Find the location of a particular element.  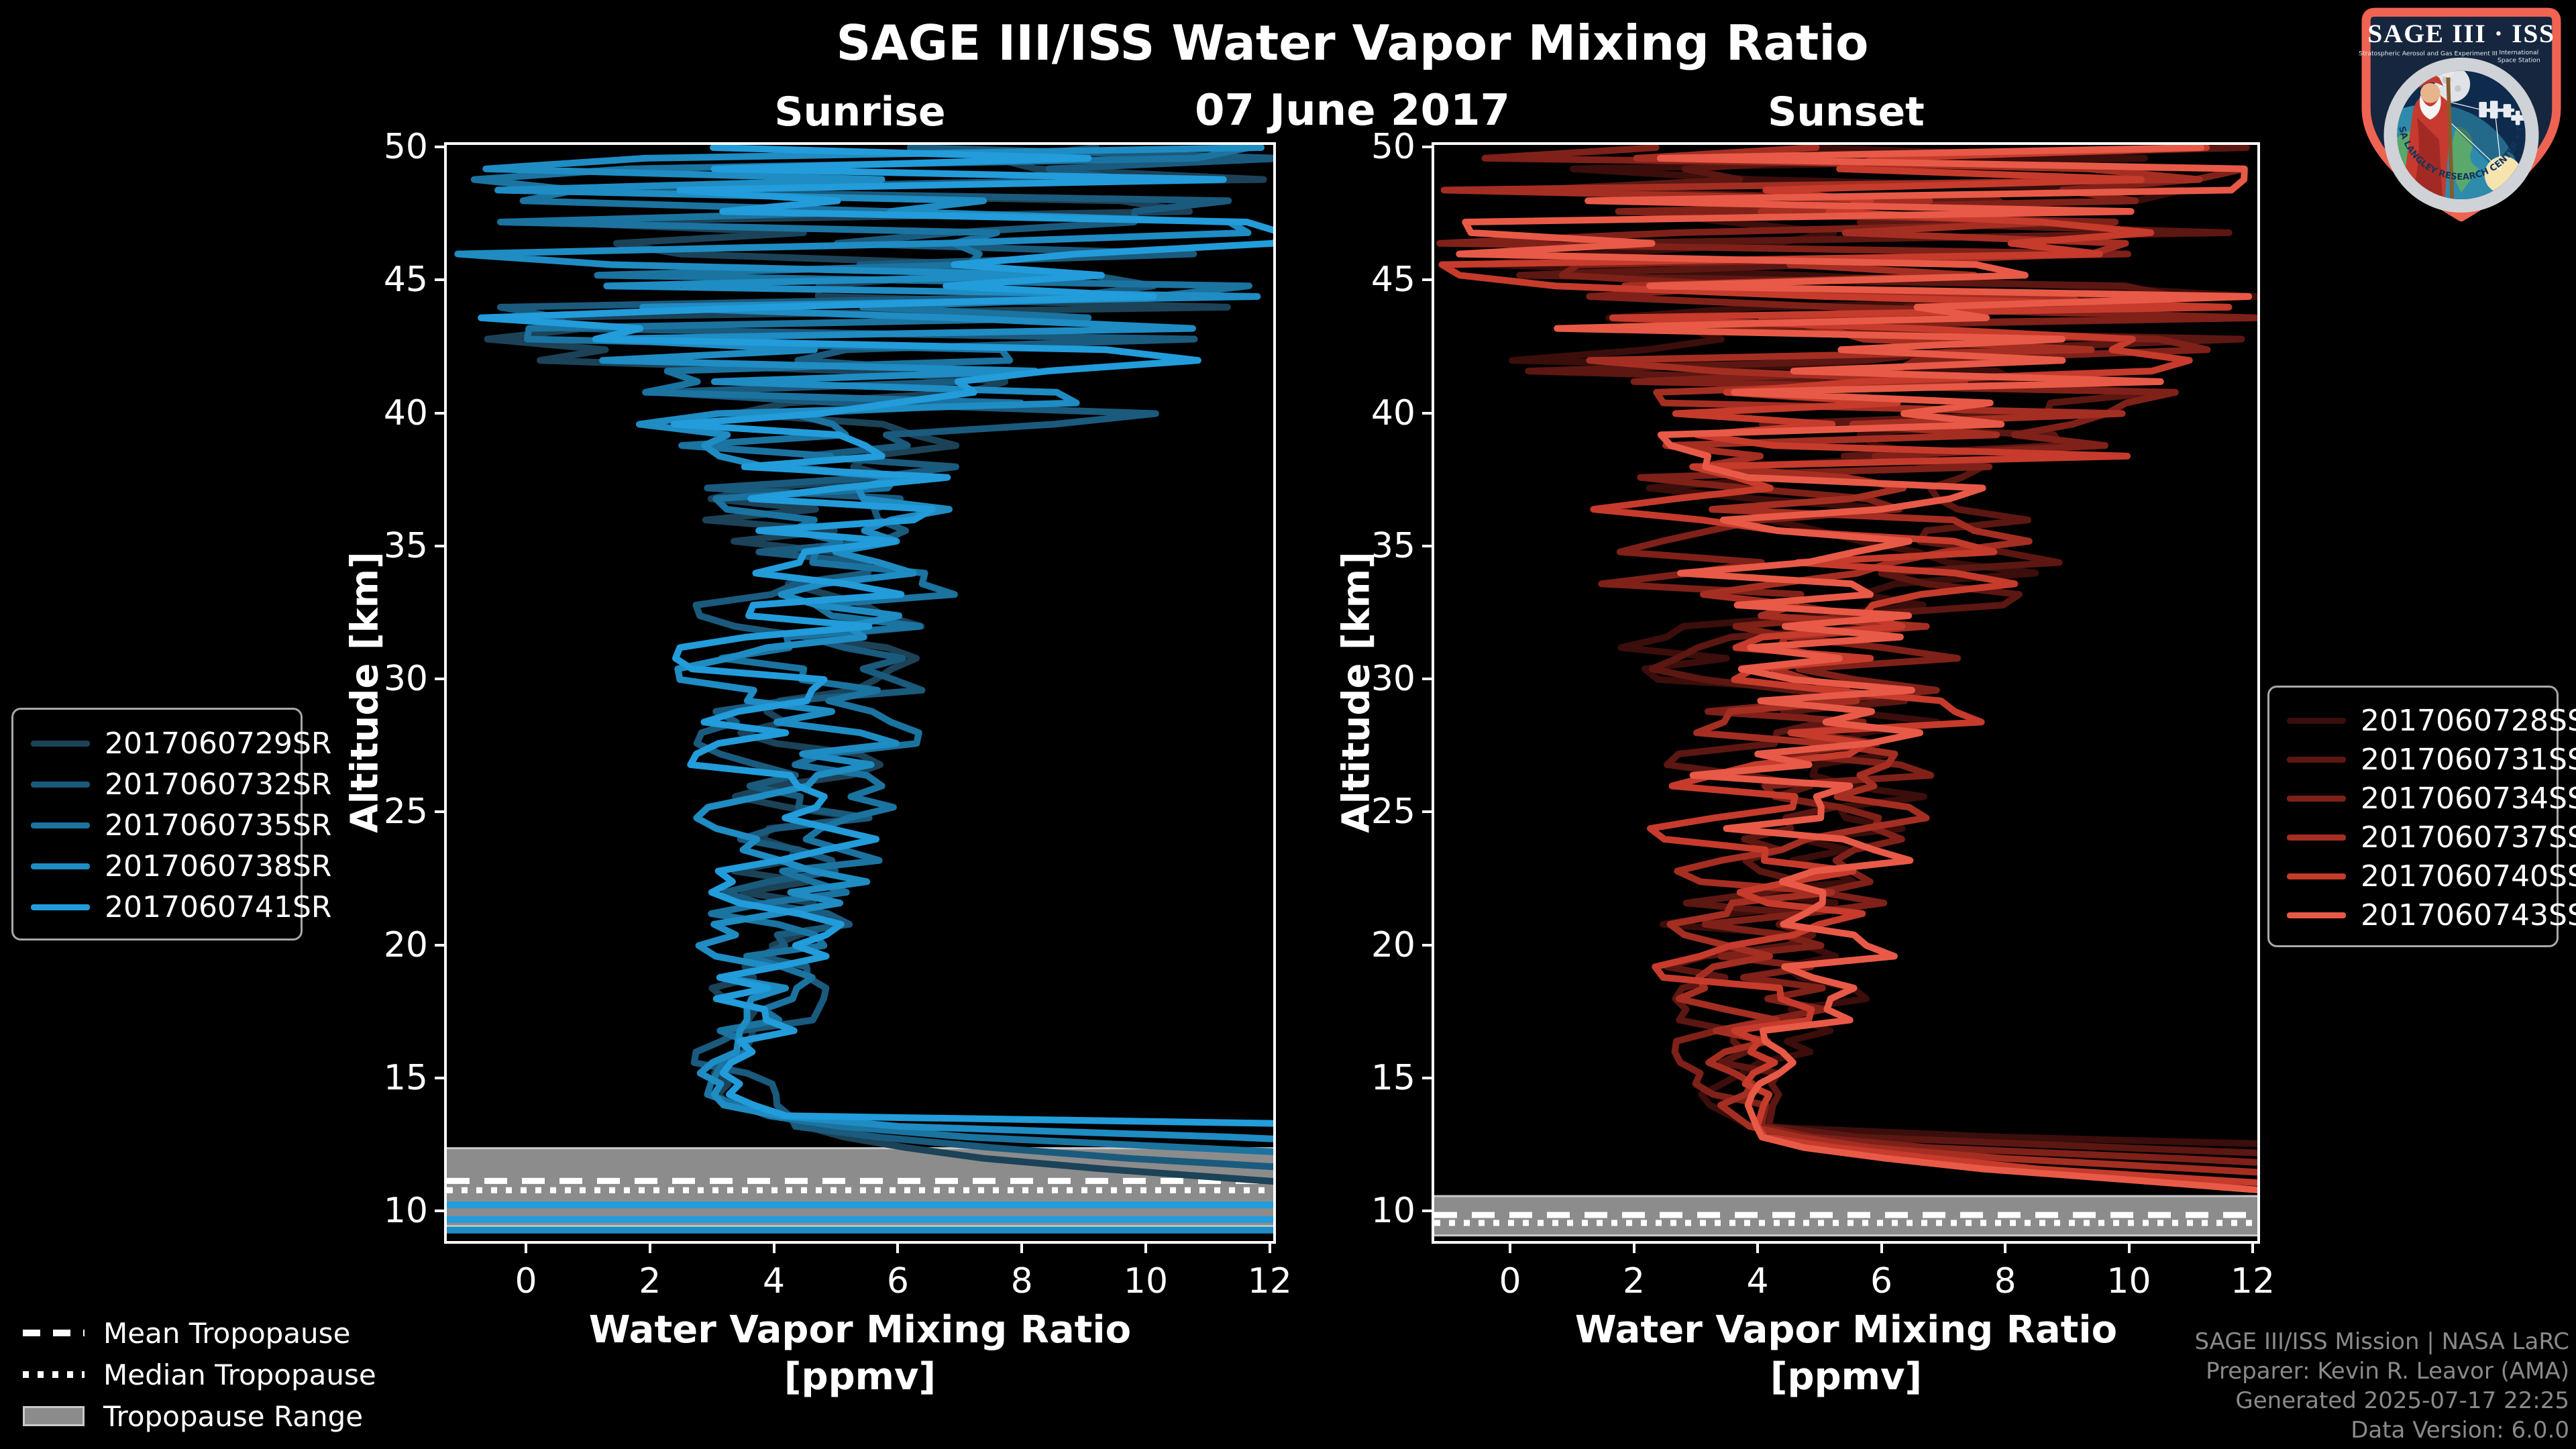

legend-series-label: 2017060735SR is located at coordinates (218, 825).